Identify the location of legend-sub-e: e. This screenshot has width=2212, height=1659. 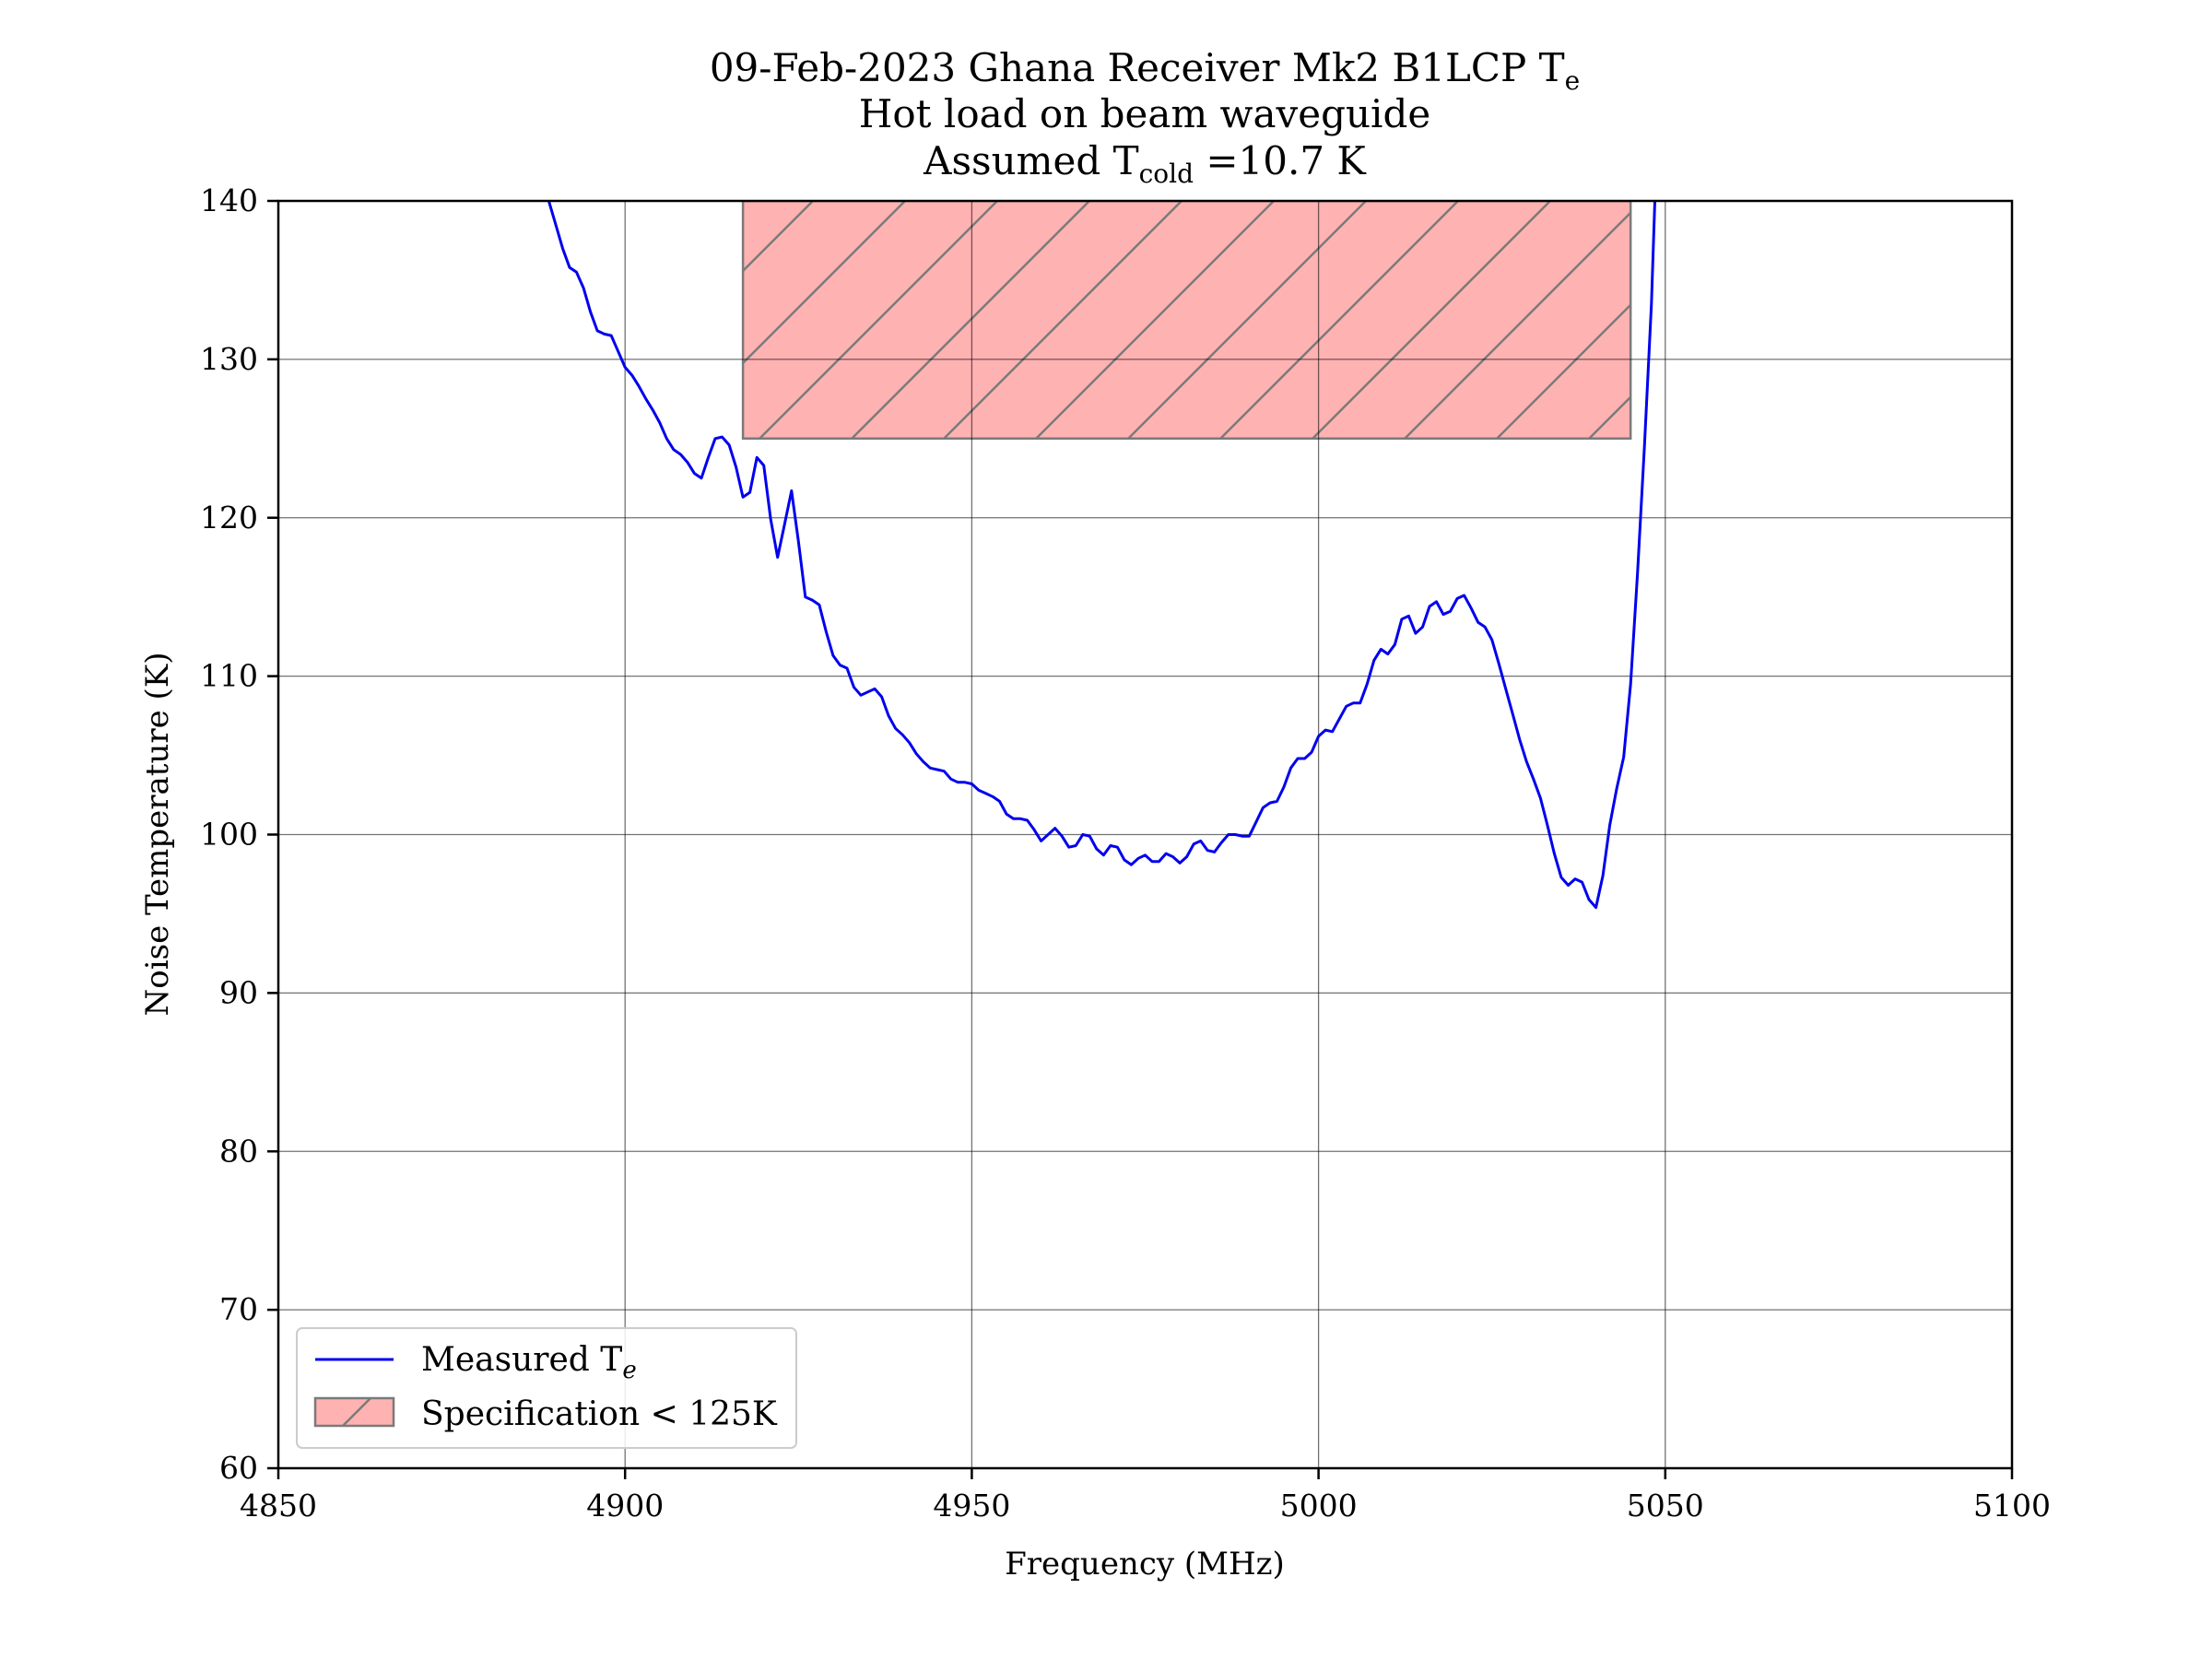
(629, 1370).